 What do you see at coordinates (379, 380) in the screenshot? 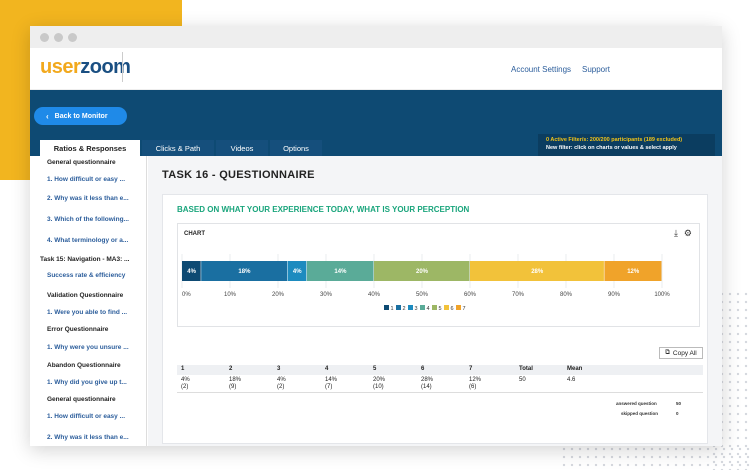
I see `table-percent-cell: 20%` at bounding box center [379, 380].